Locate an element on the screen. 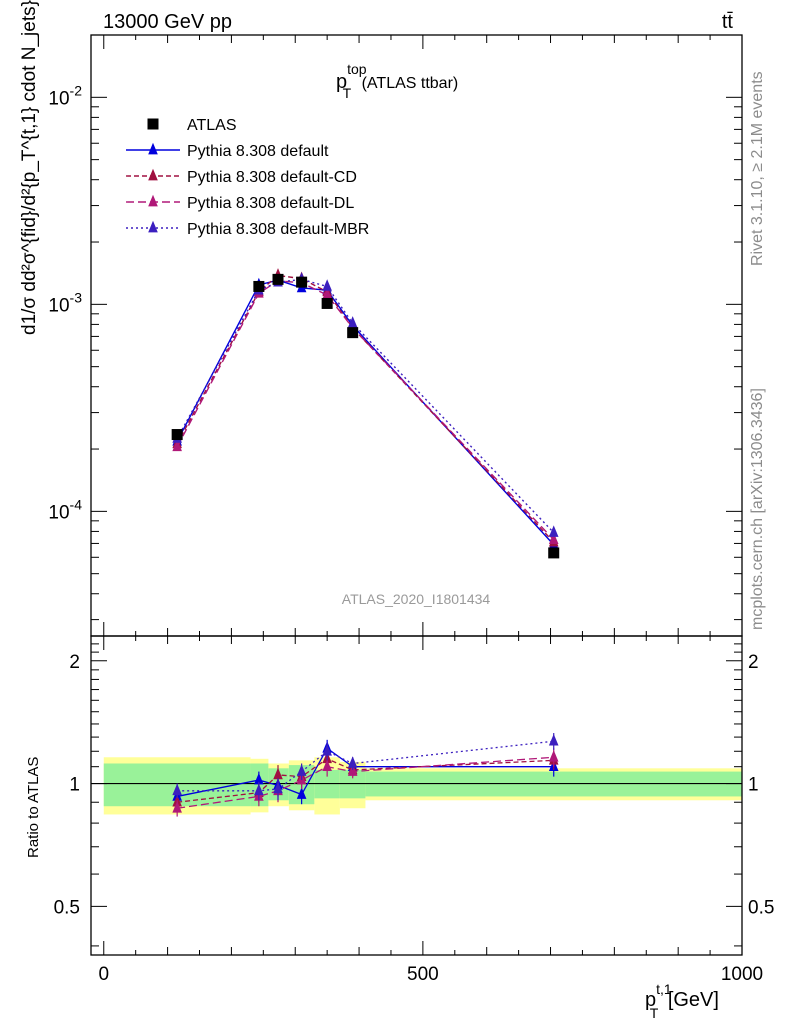 The width and height of the screenshot is (786, 1024). x-tick-label: 0 is located at coordinates (103, 974).